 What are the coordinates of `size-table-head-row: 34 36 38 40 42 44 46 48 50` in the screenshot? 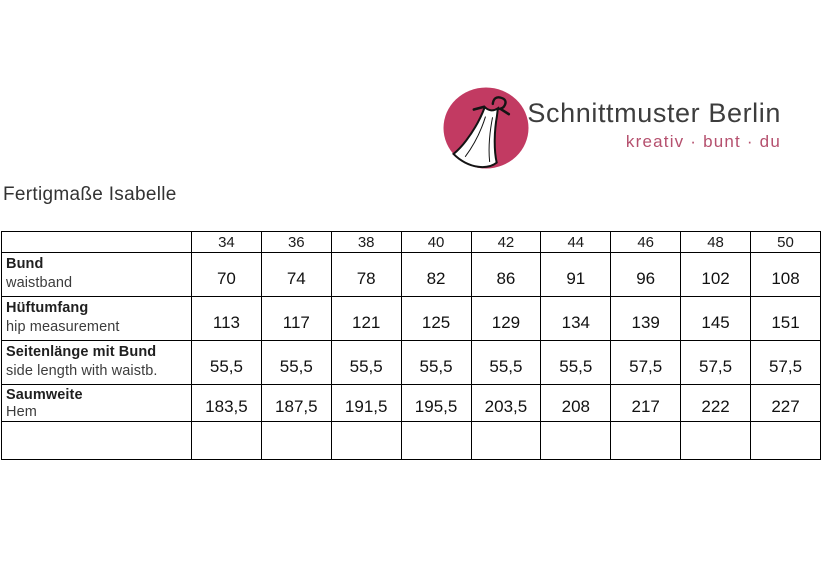 It's located at (411, 242).